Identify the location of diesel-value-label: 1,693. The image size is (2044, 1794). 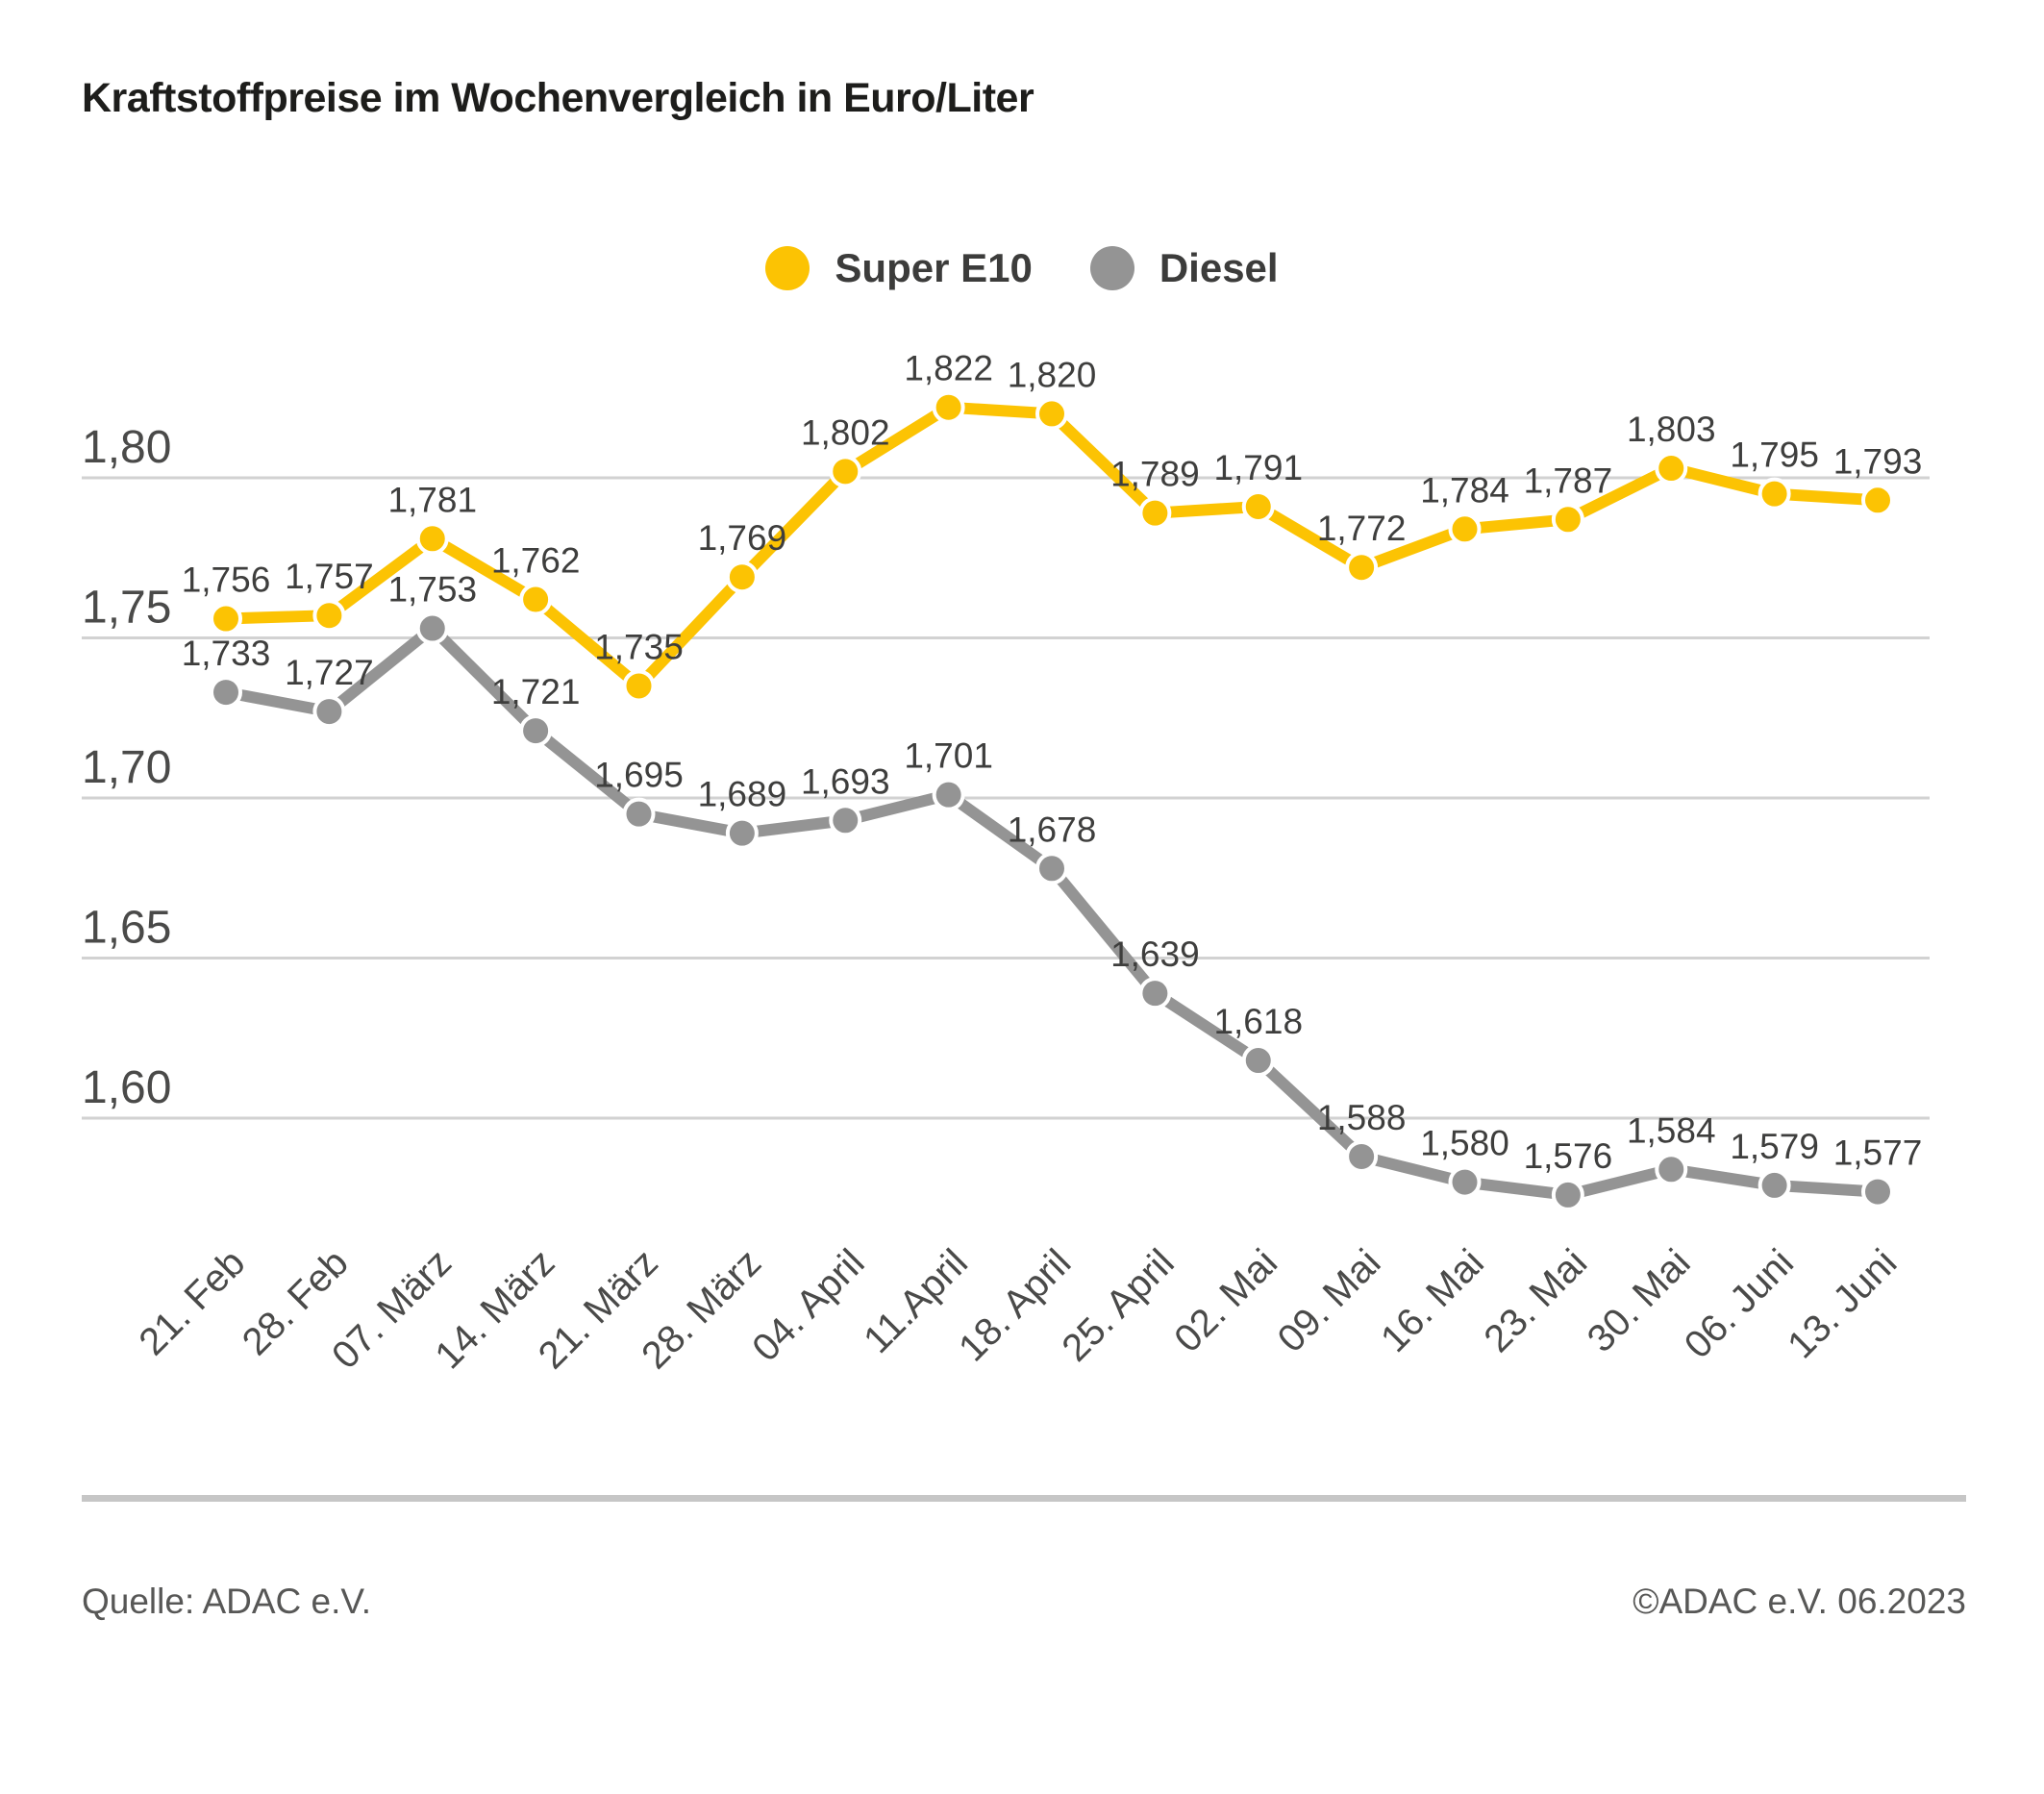
(845, 781).